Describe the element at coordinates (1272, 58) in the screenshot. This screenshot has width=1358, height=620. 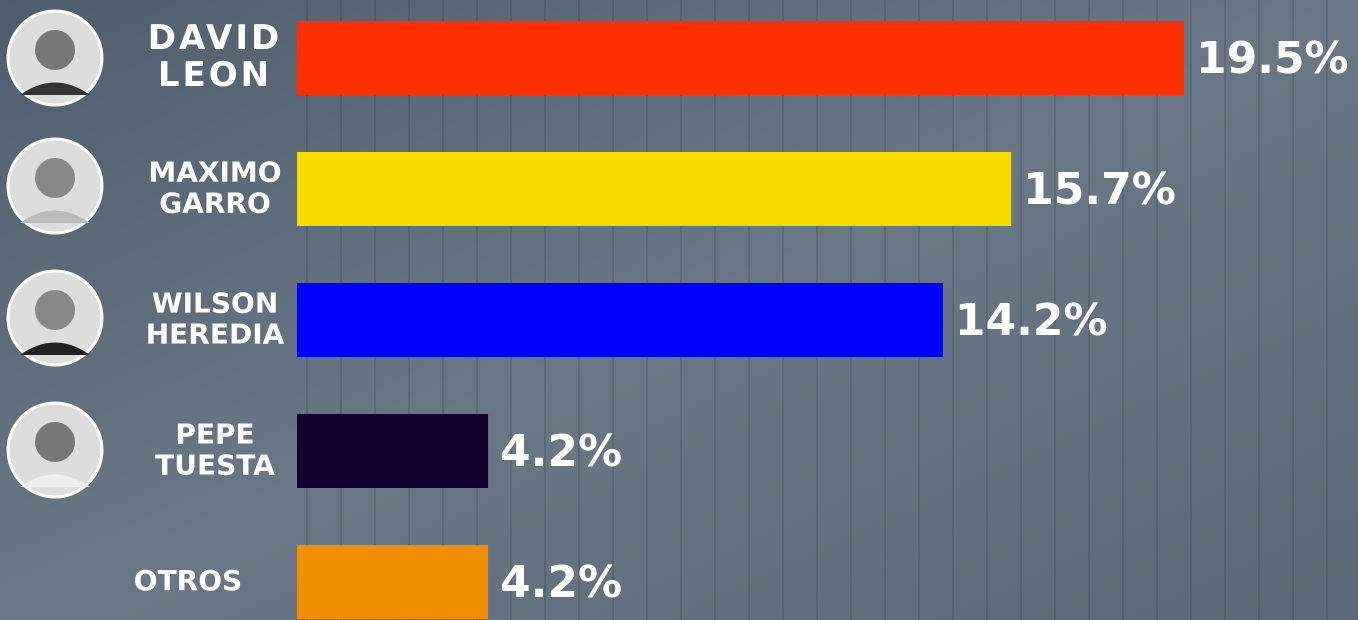
I see `value-label: 19.5%` at that location.